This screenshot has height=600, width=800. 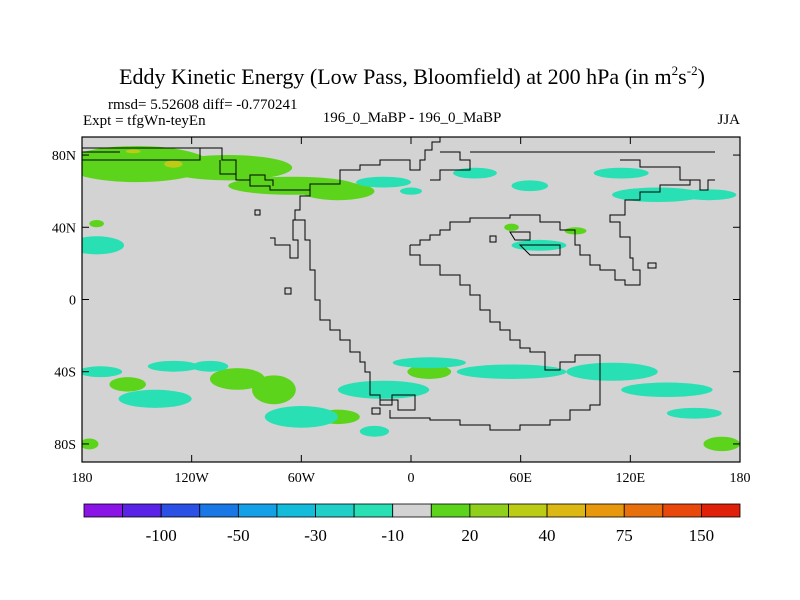 What do you see at coordinates (65, 445) in the screenshot?
I see `y-tick-label: 80S` at bounding box center [65, 445].